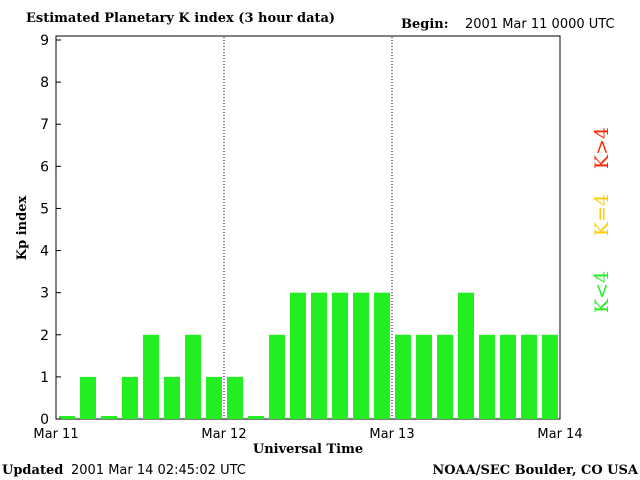  I want to click on legend-item: K>4, so click(602, 148).